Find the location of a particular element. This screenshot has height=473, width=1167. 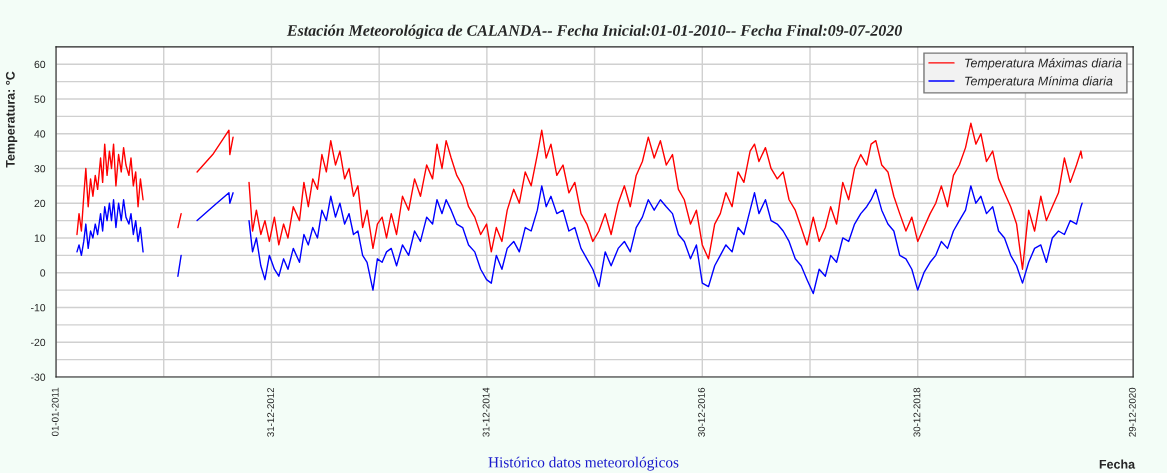

y-tick-label: -30 is located at coordinates (38, 377).